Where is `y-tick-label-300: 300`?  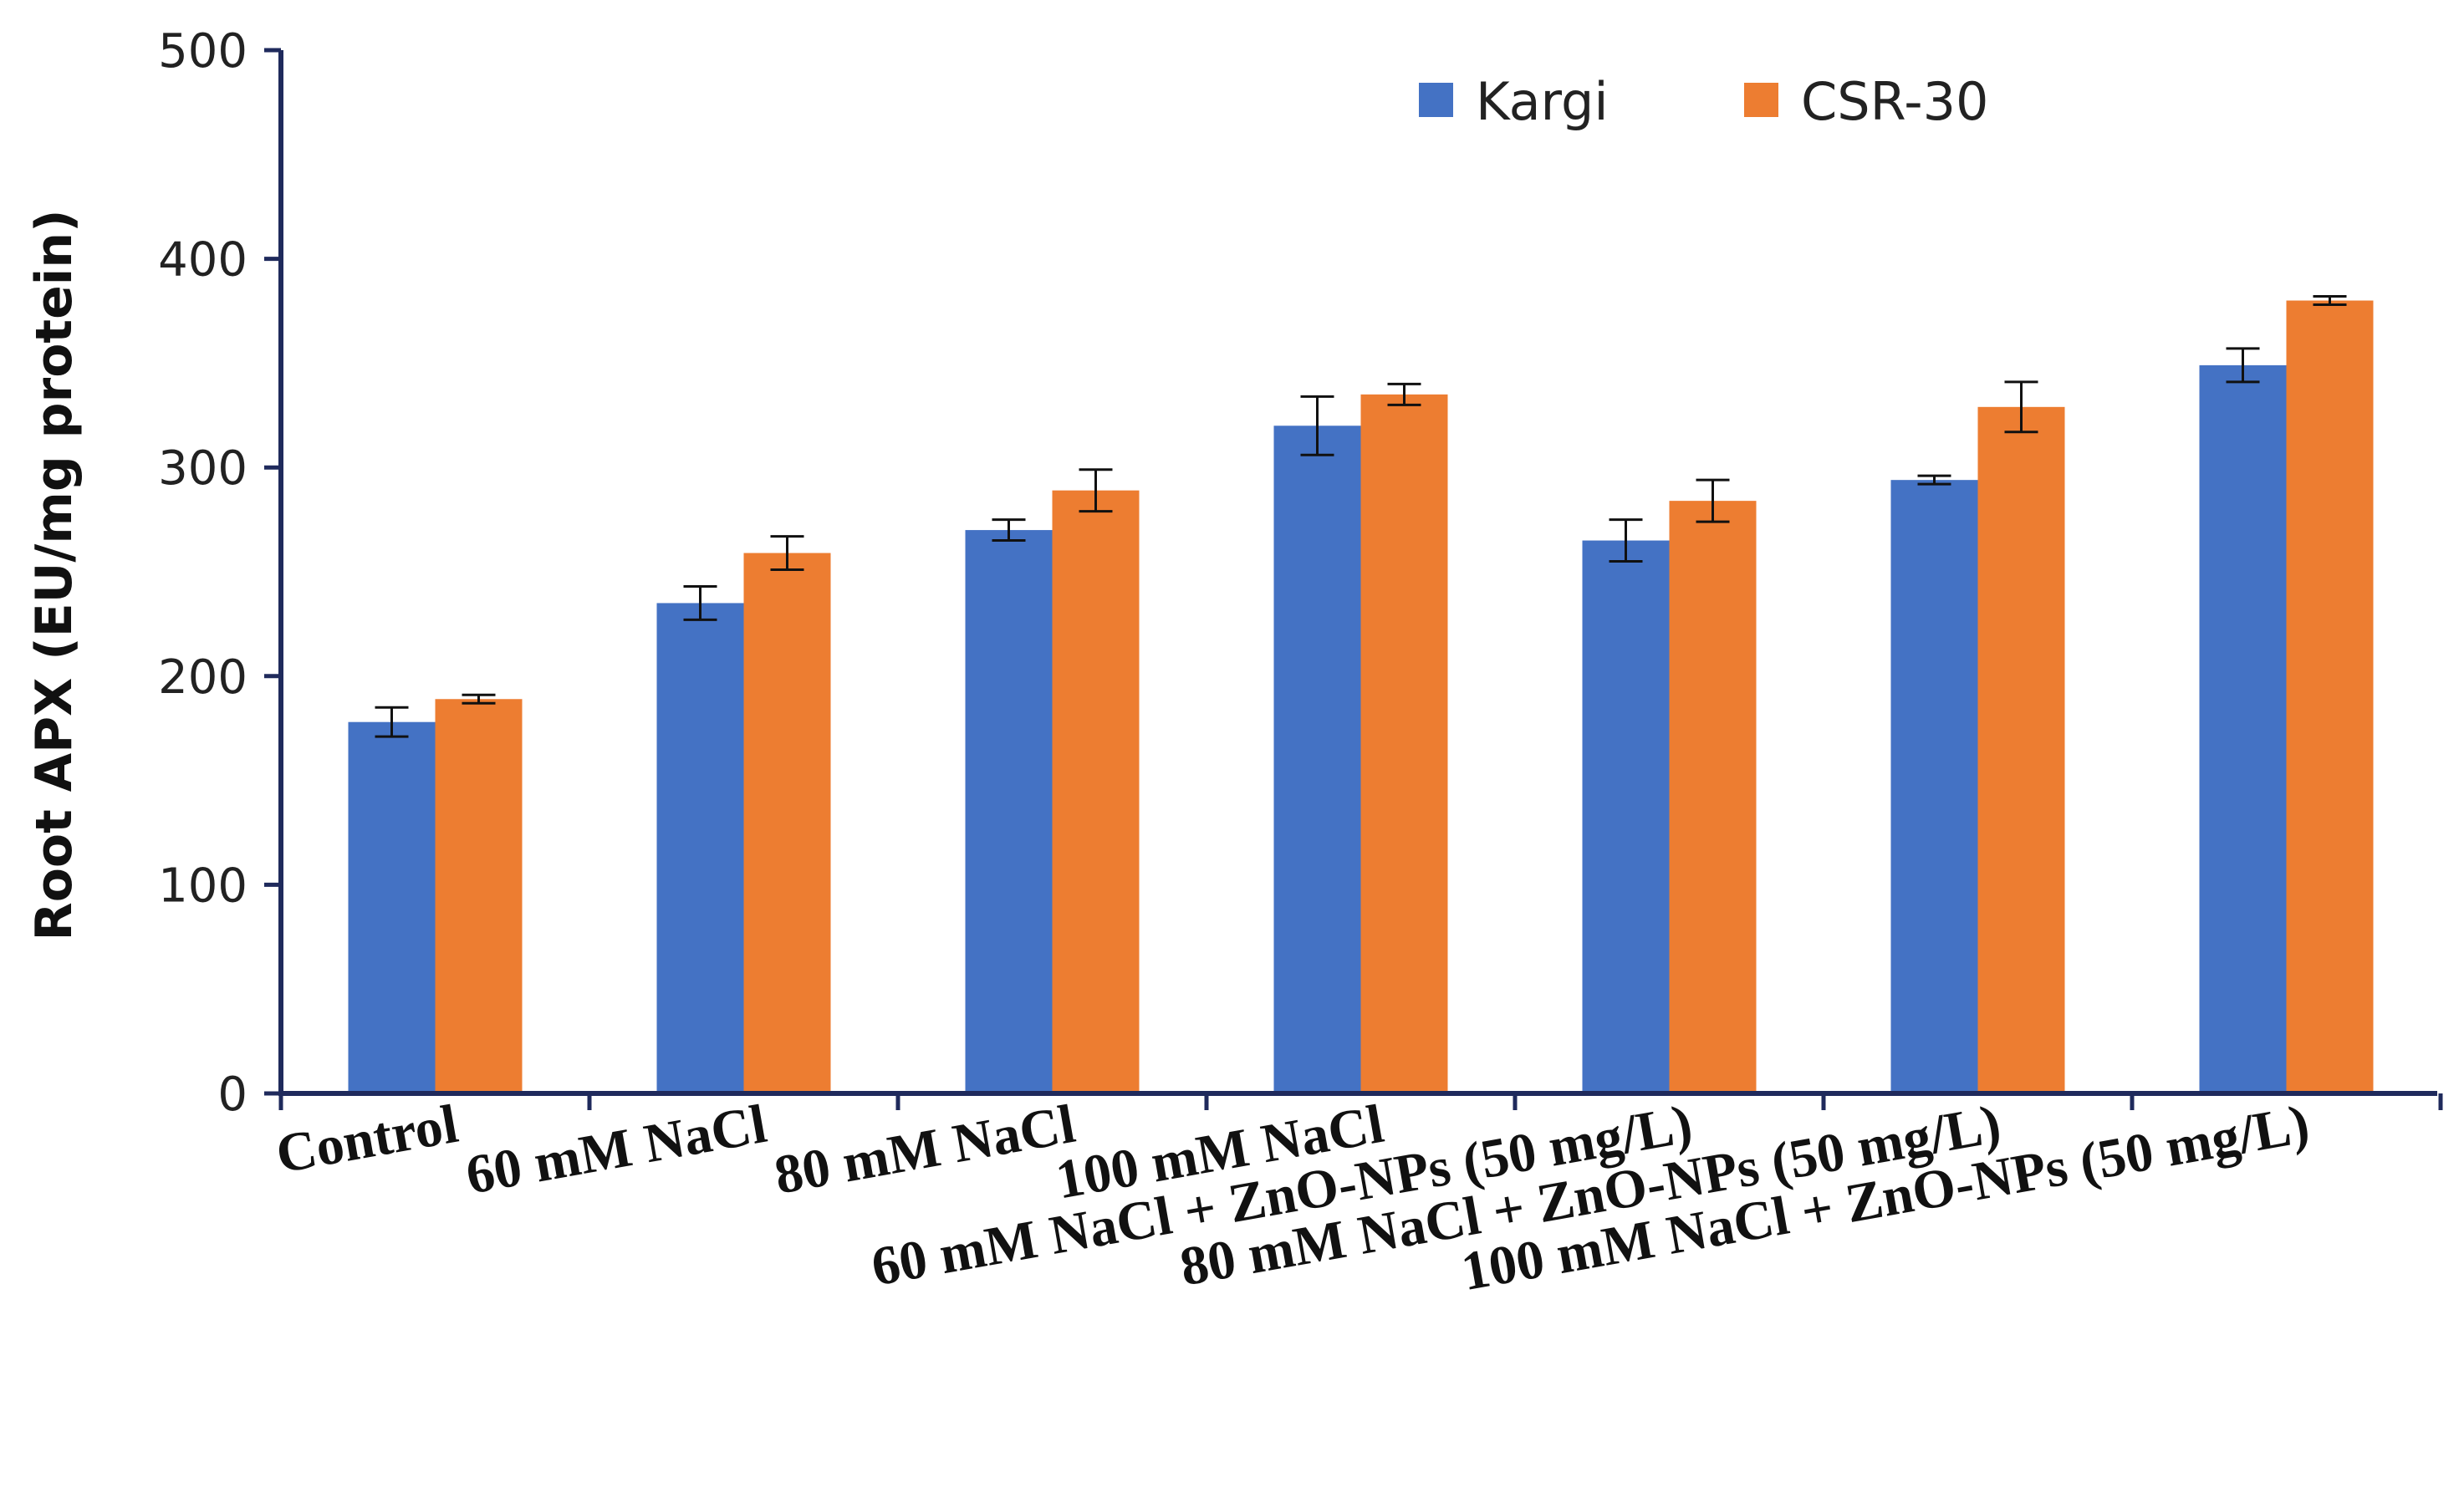 y-tick-label-300: 300 is located at coordinates (202, 469).